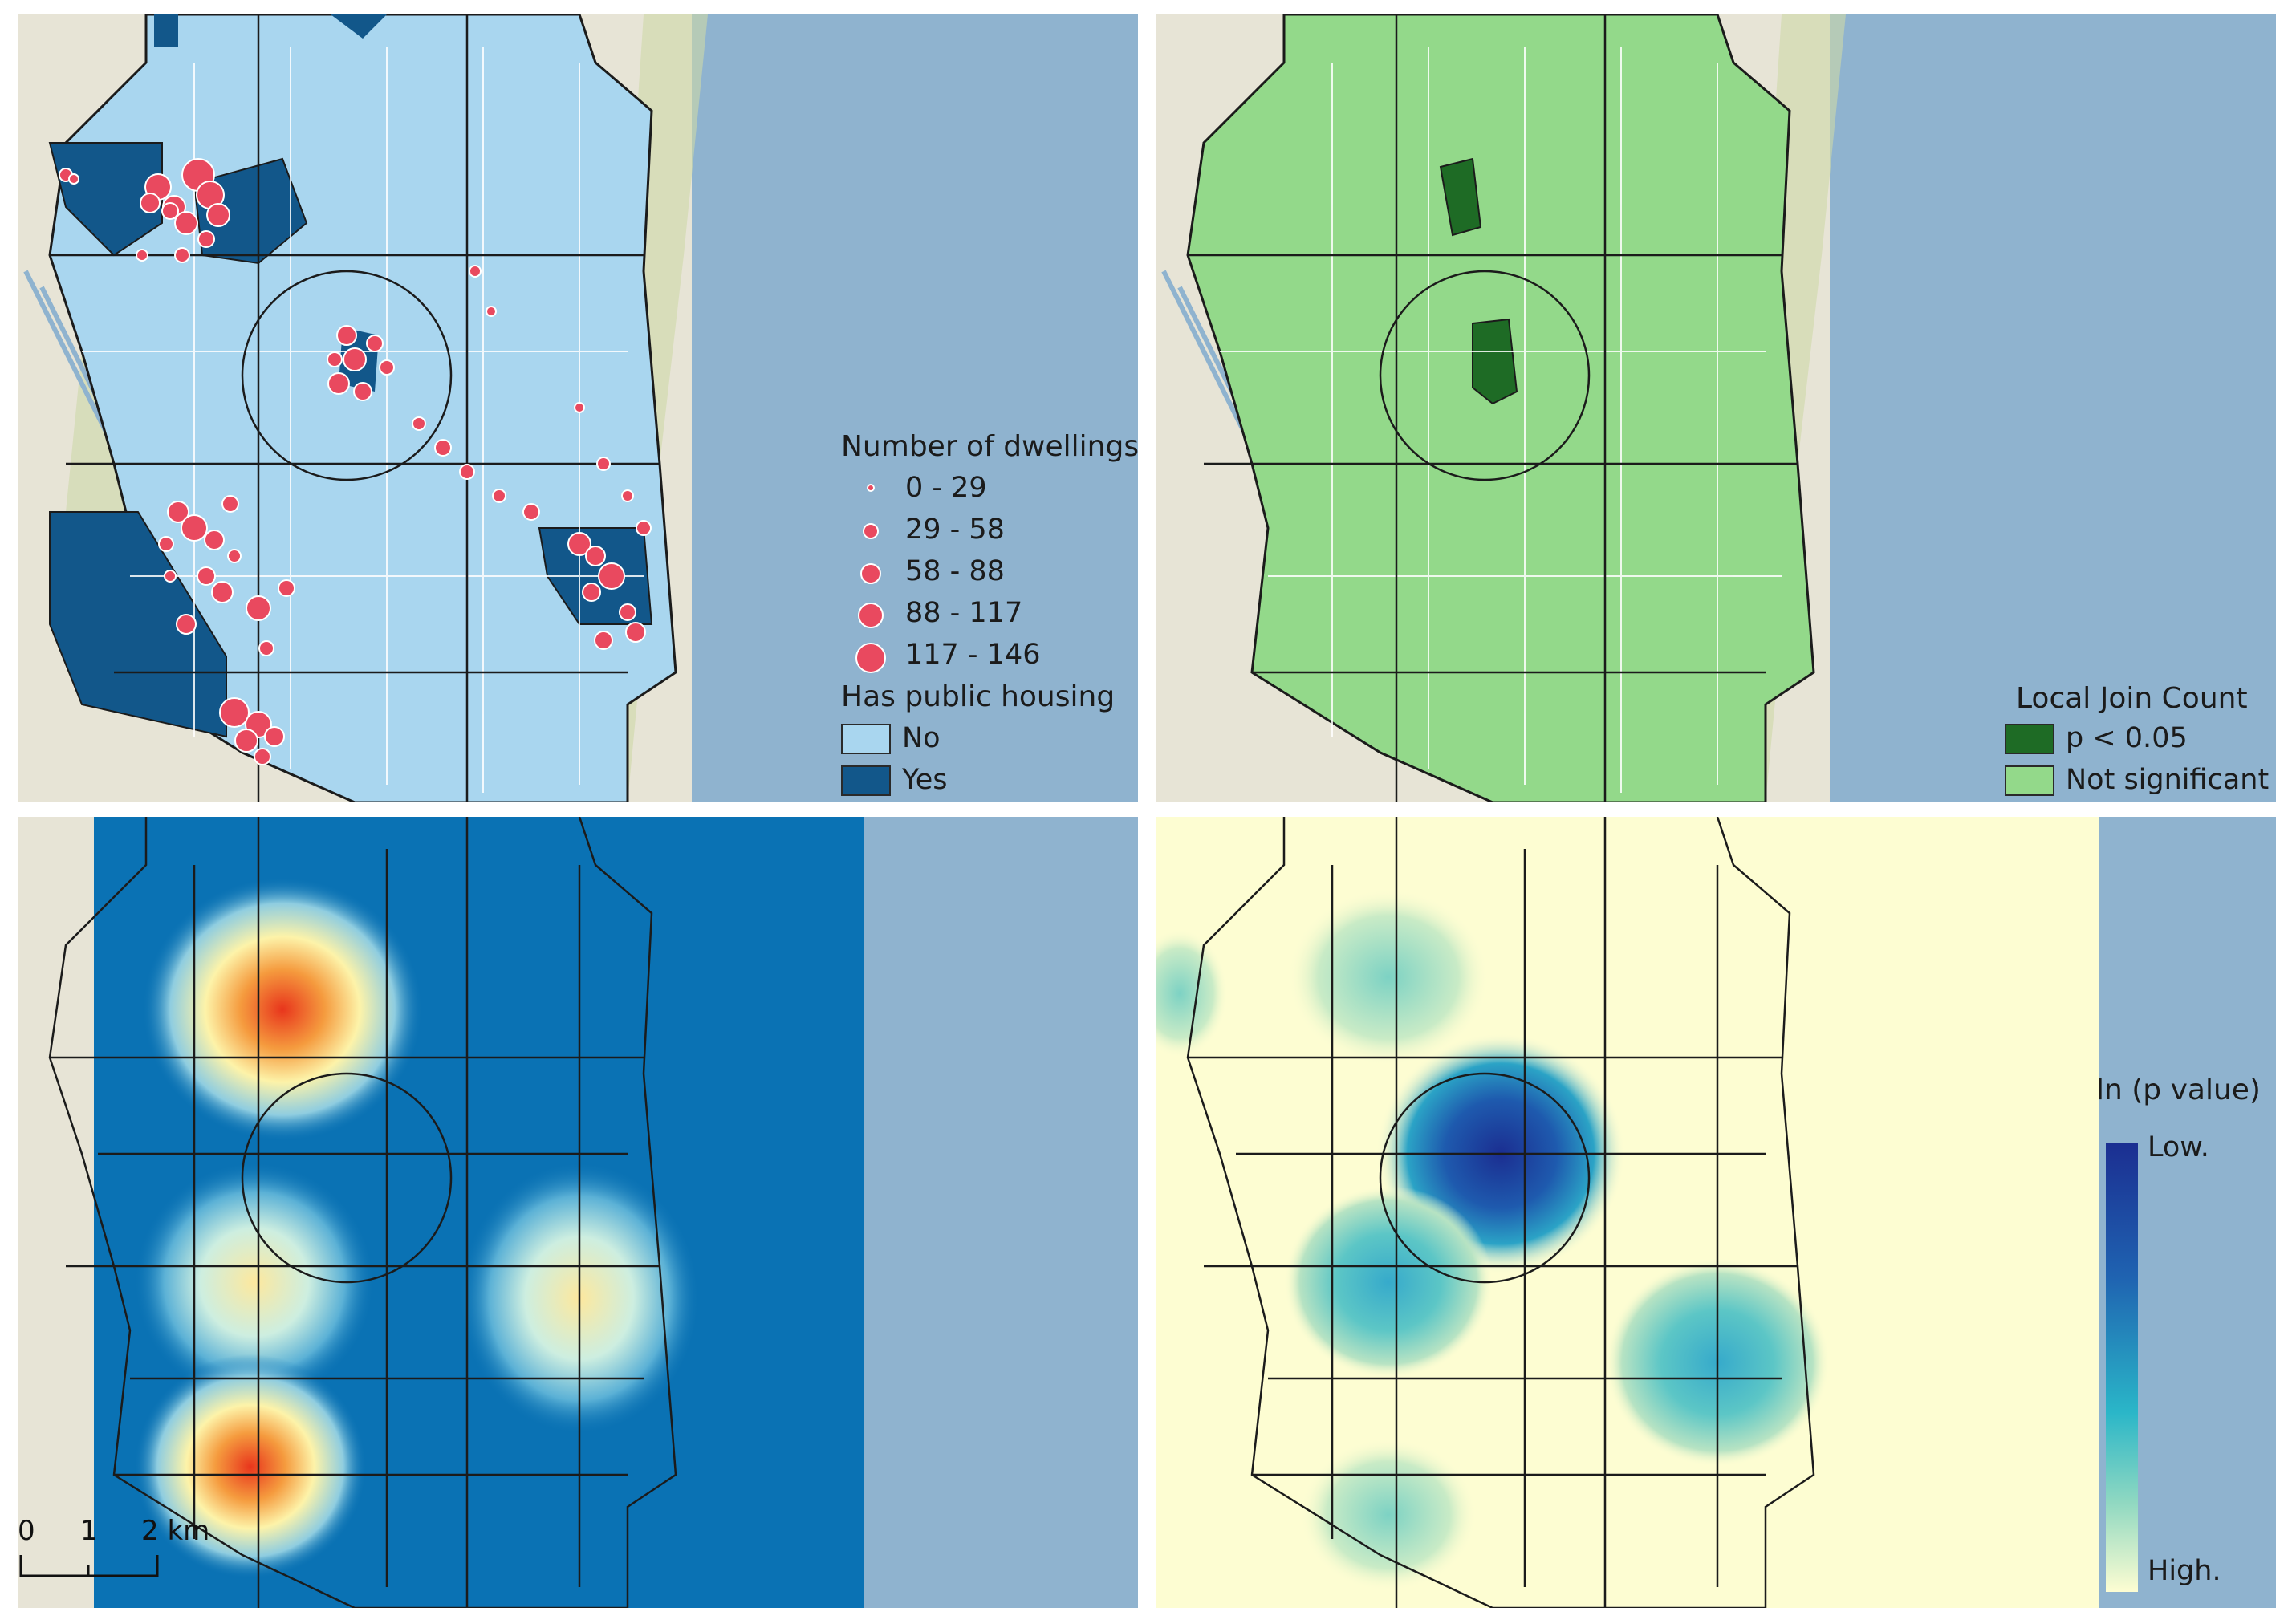 The height and width of the screenshot is (1624, 2292). Describe the element at coordinates (138, 624) in the screenshot. I see `public-housing-zone-southwest` at that location.